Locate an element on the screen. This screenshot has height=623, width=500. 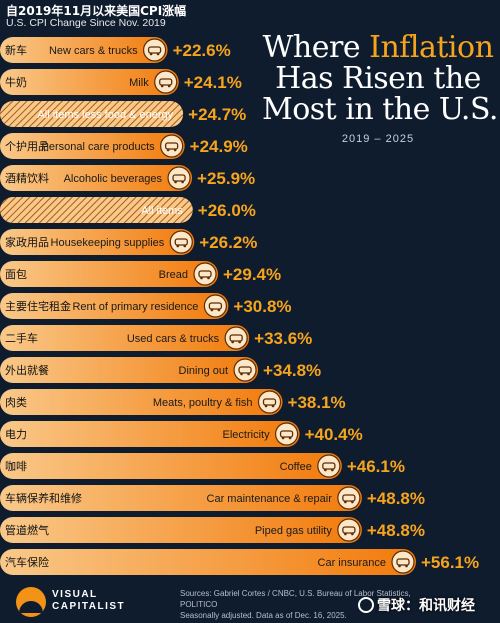
bar-row: Piped gas utility 管道燃气 +48.8% is located at coordinates (212, 530).